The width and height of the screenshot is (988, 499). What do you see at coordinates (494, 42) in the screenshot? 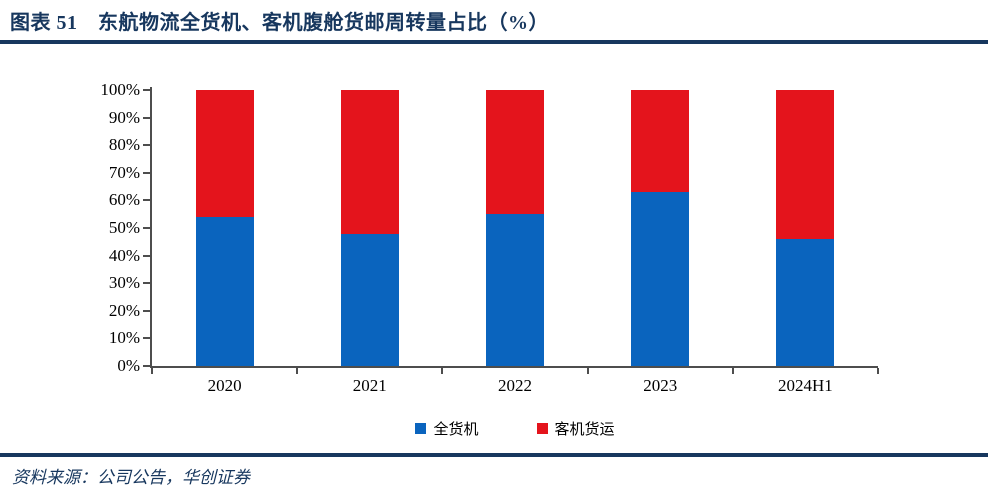
I see `title-divider-line` at bounding box center [494, 42].